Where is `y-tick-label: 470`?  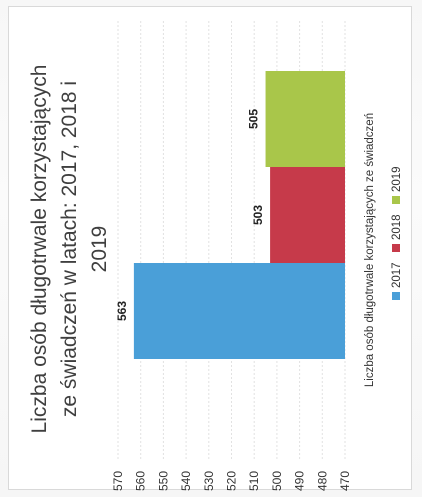 y-tick-label: 470 is located at coordinates (345, 481).